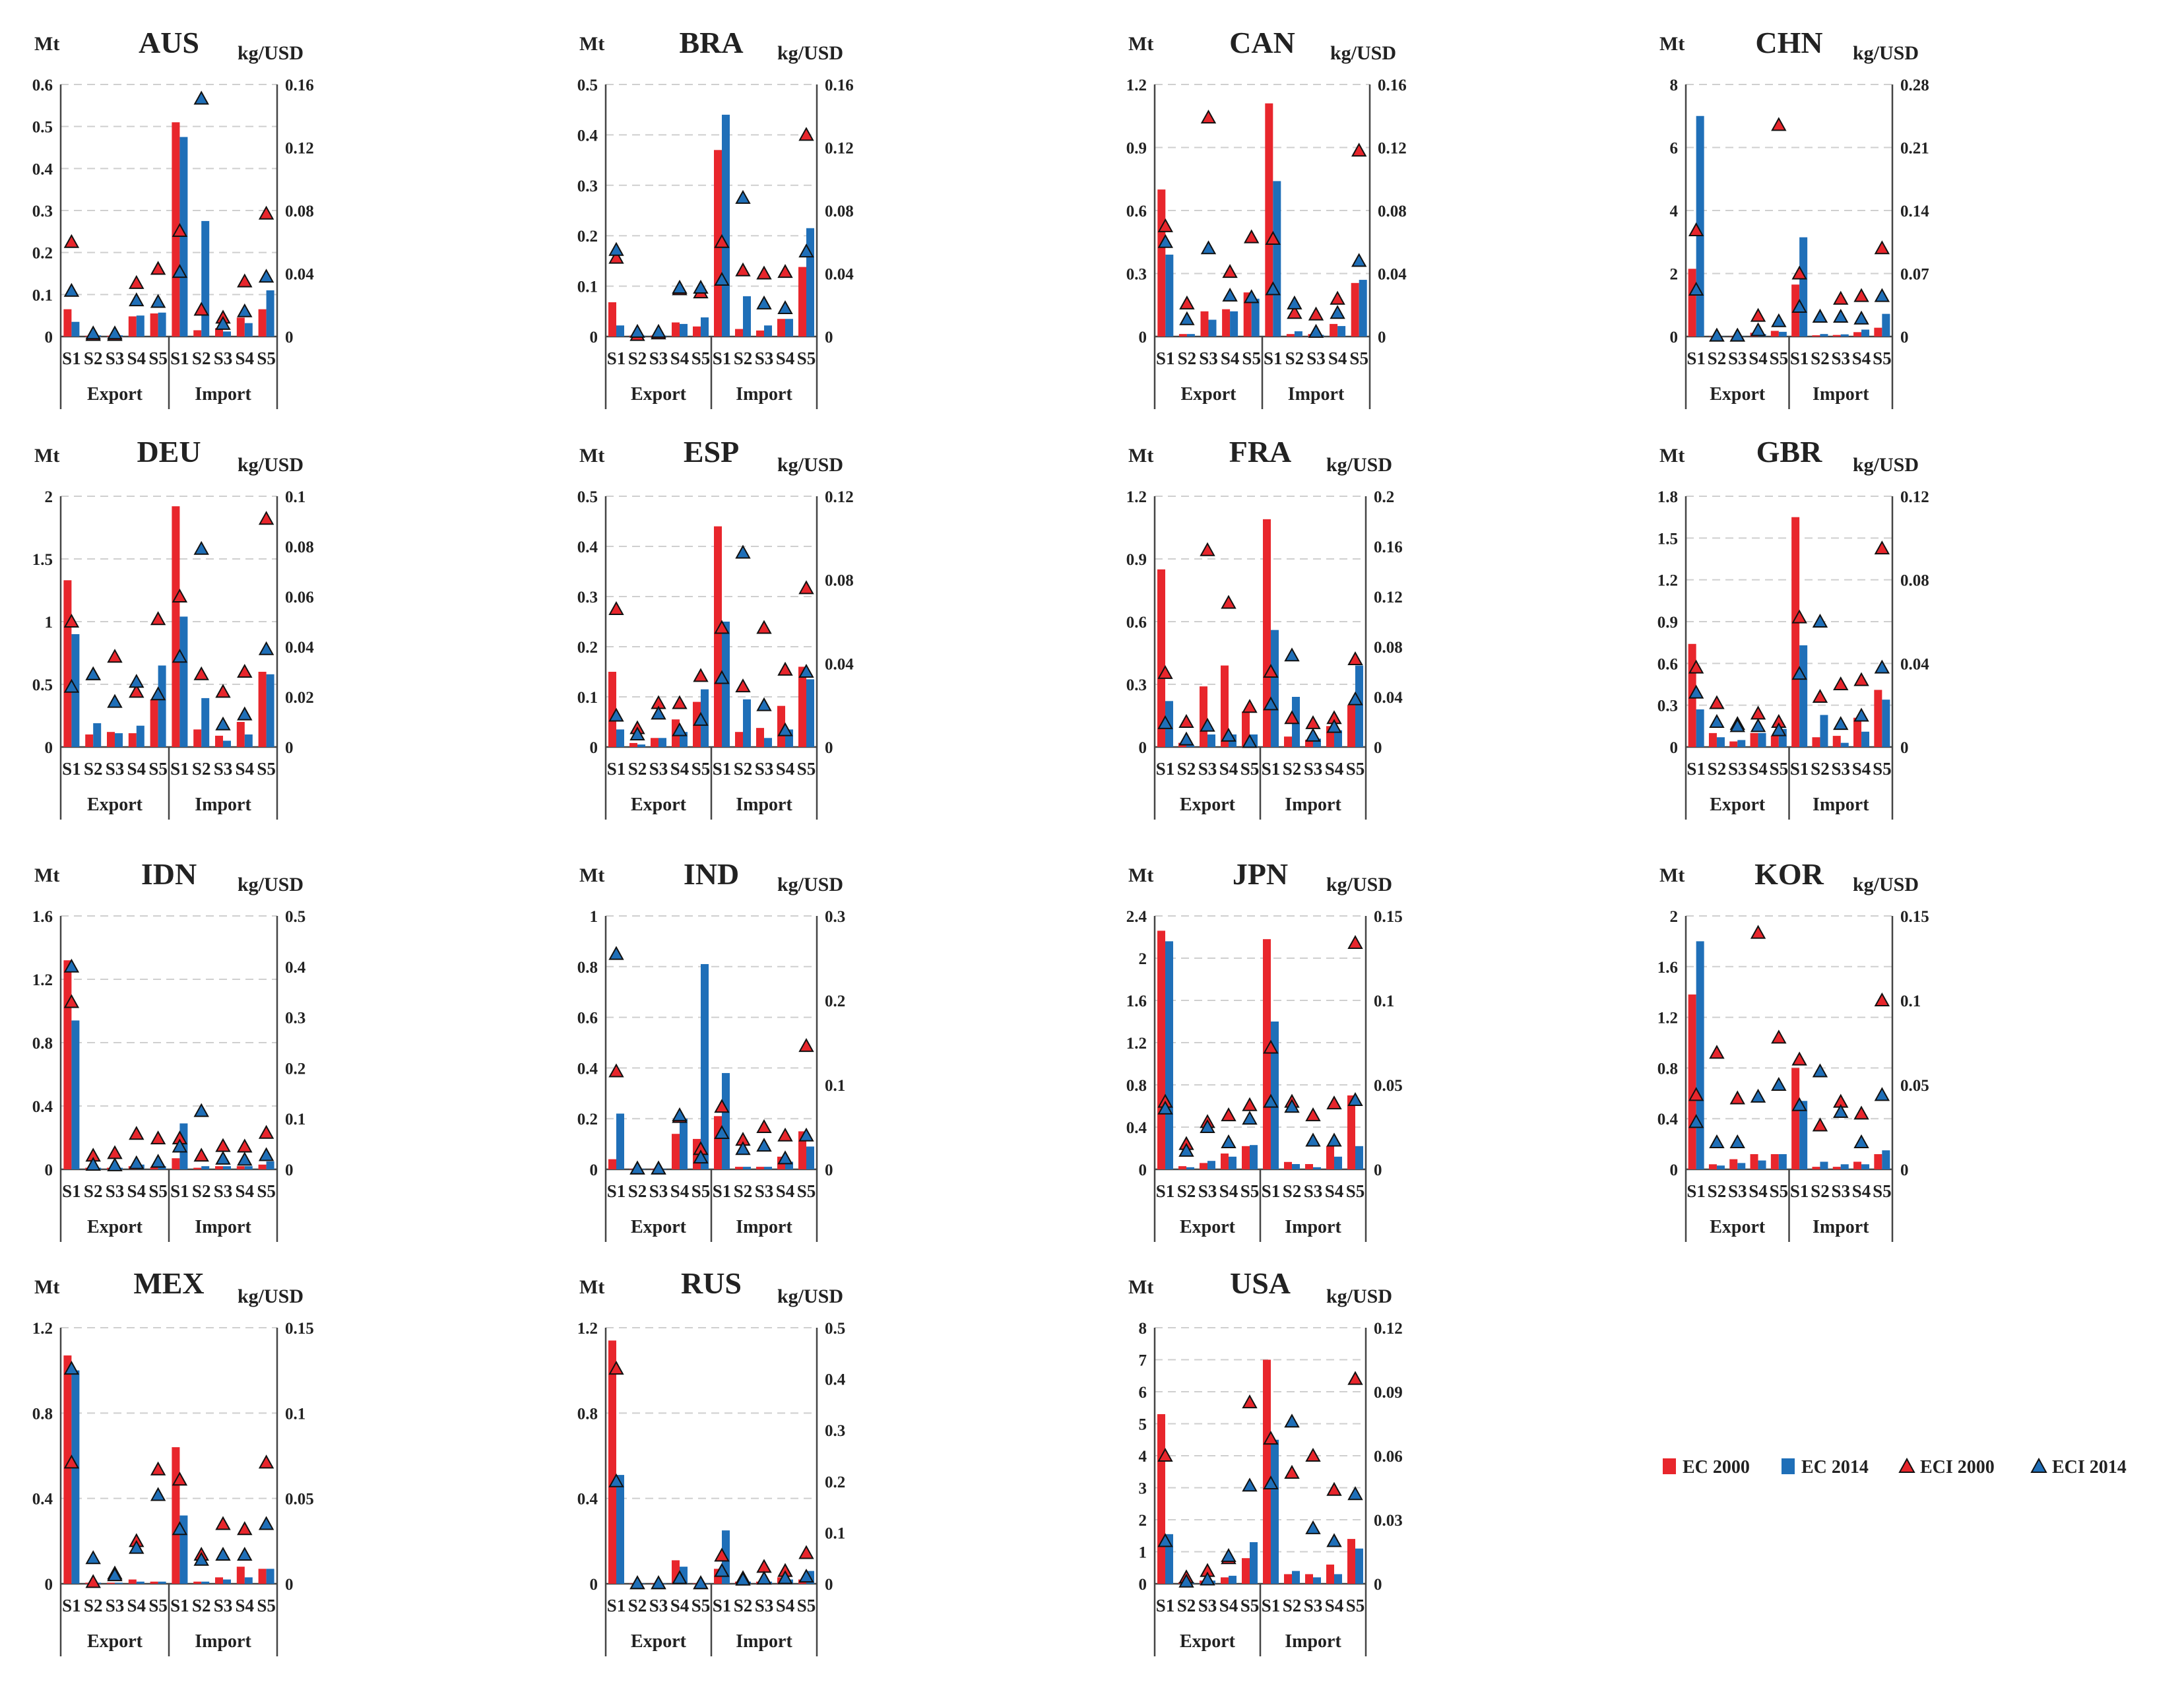 The image size is (2184, 1690). What do you see at coordinates (295, 917) in the screenshot?
I see `y-right-tick-label: 0.5` at bounding box center [295, 917].